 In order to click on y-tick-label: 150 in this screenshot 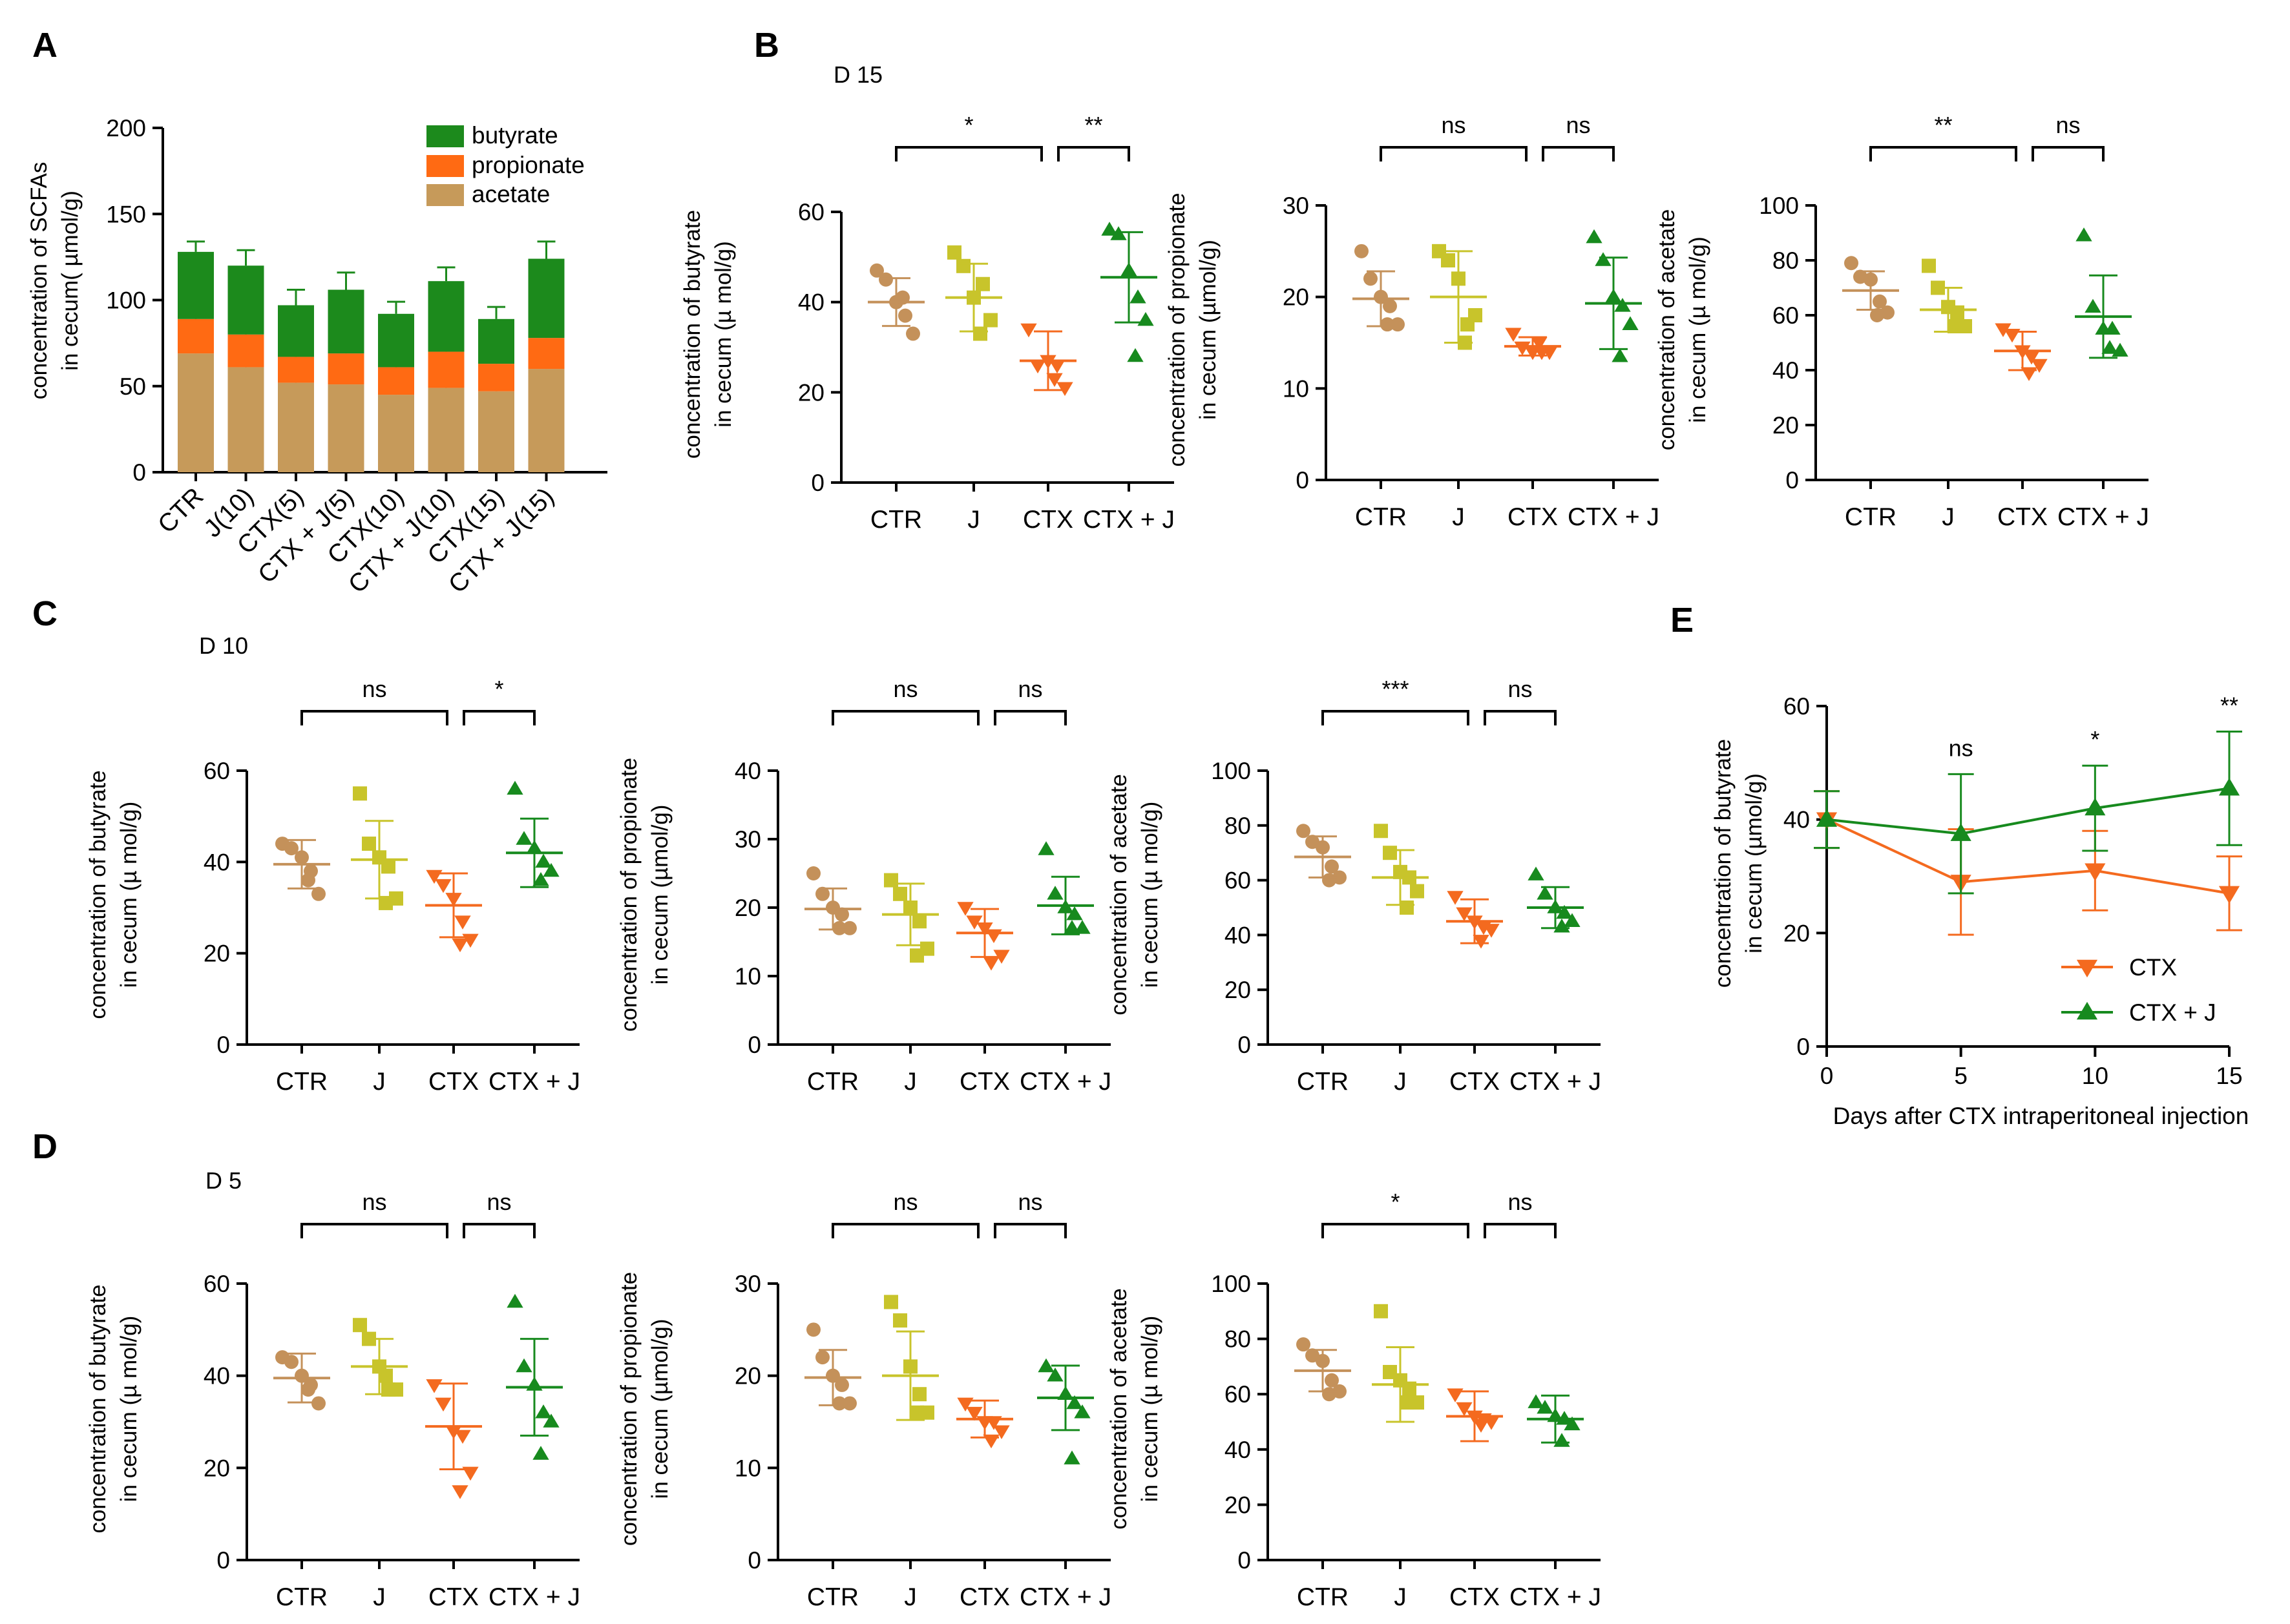, I will do `click(126, 214)`.